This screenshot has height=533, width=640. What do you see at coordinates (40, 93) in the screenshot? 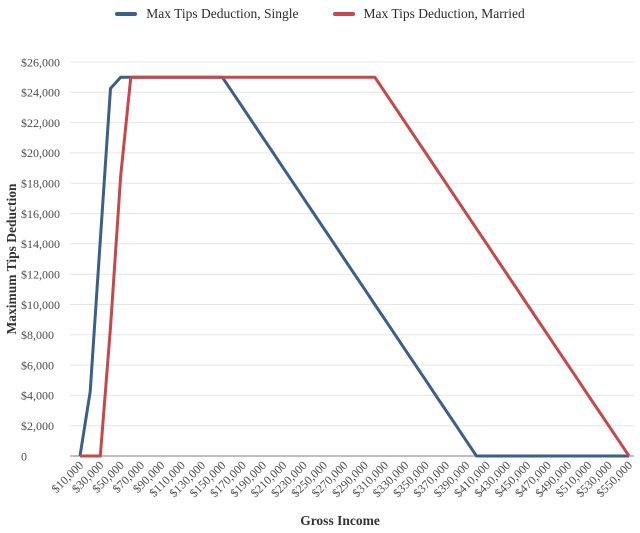
I see `y-tick-label: $24,000` at bounding box center [40, 93].